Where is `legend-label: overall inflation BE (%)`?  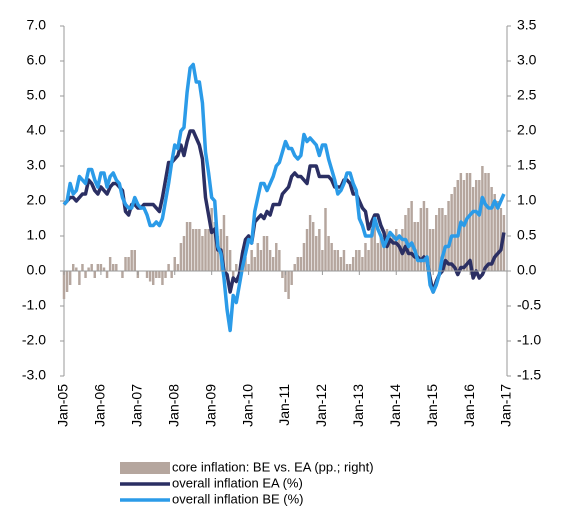 legend-label: overall inflation BE (%) is located at coordinates (238, 498).